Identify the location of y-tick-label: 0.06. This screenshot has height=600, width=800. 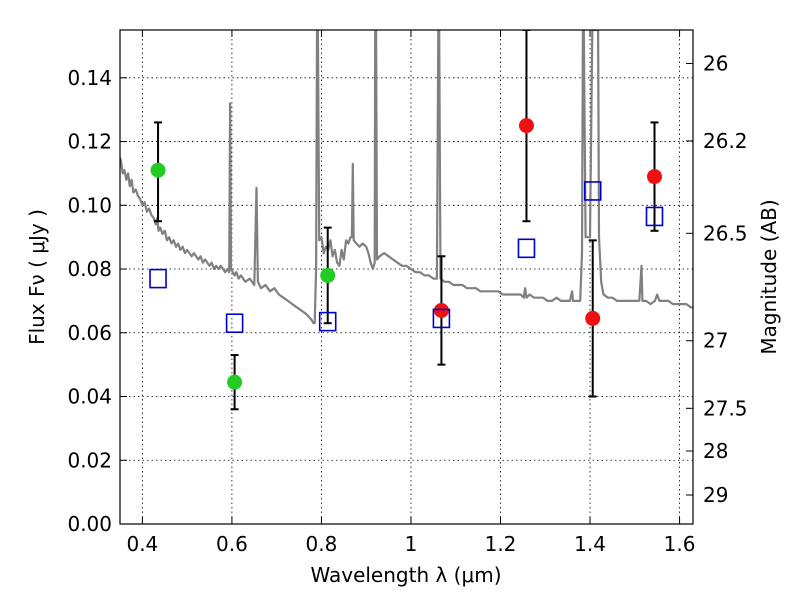
(89, 333).